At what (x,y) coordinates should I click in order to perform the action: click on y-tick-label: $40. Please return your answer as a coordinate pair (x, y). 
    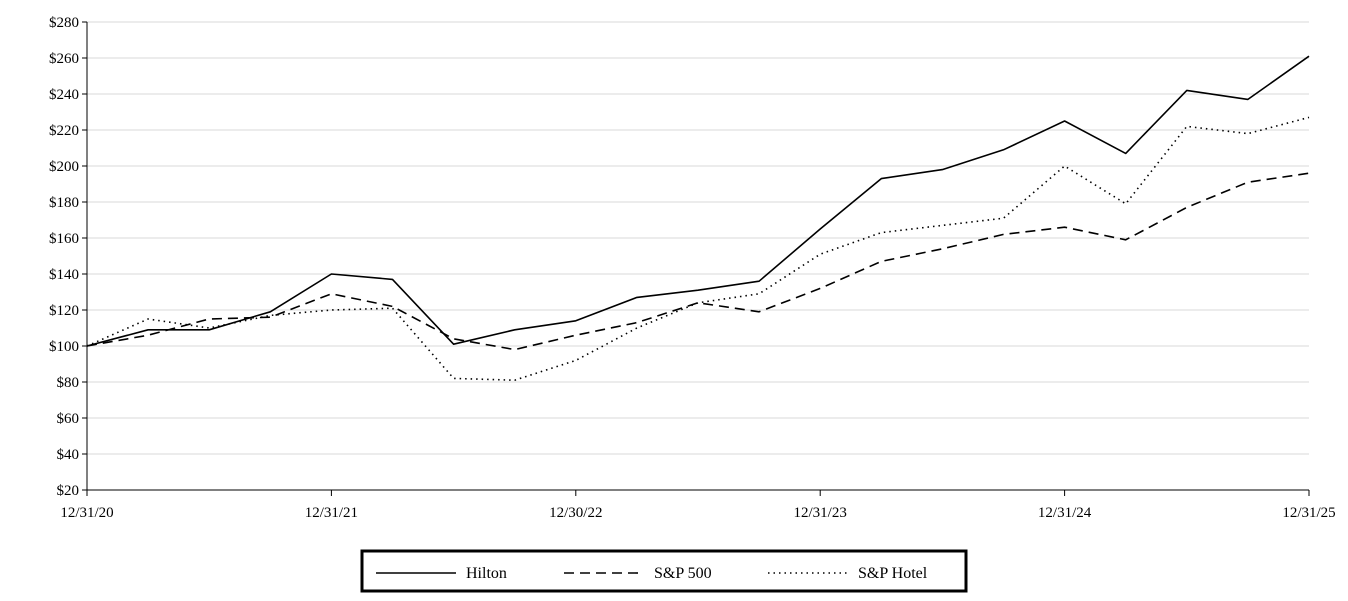
    Looking at the image, I should click on (68, 455).